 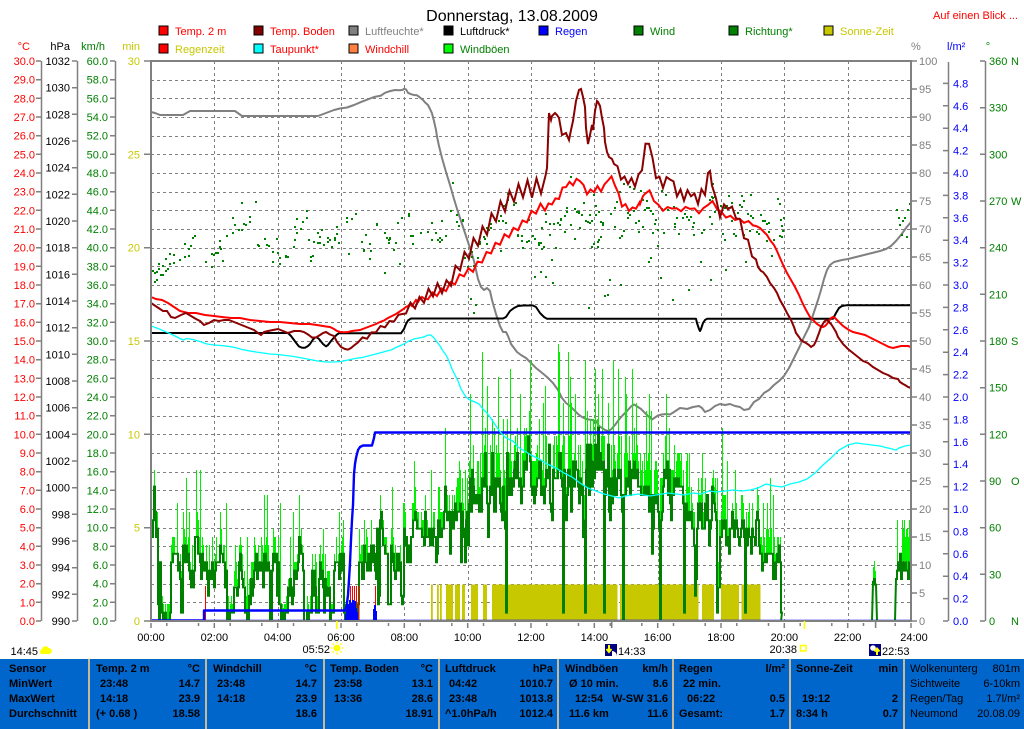 I want to click on svg-text: 16:00, so click(x=658, y=638).